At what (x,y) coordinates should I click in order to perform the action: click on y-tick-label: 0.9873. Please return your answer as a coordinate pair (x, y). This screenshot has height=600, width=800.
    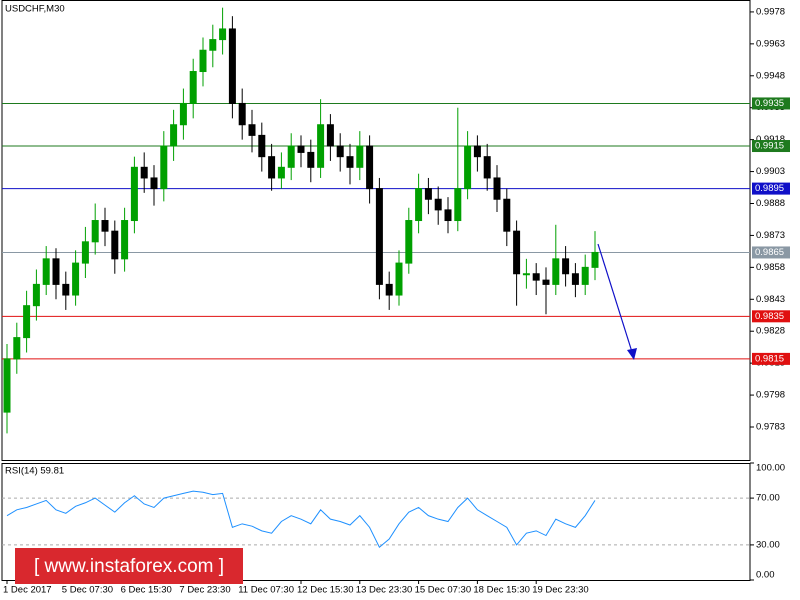
    Looking at the image, I should click on (770, 235).